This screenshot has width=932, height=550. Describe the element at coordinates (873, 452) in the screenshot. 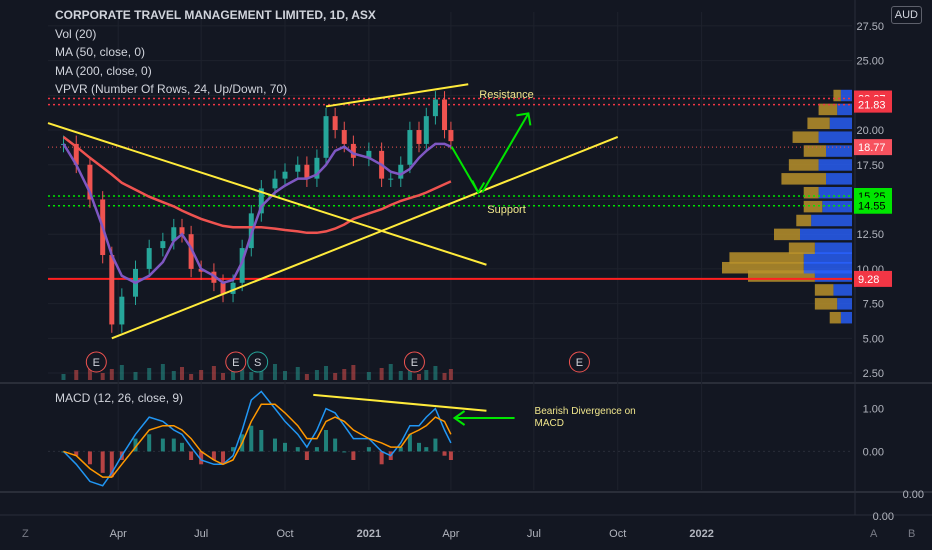

I see `macd-tick-label: 0.00` at that location.